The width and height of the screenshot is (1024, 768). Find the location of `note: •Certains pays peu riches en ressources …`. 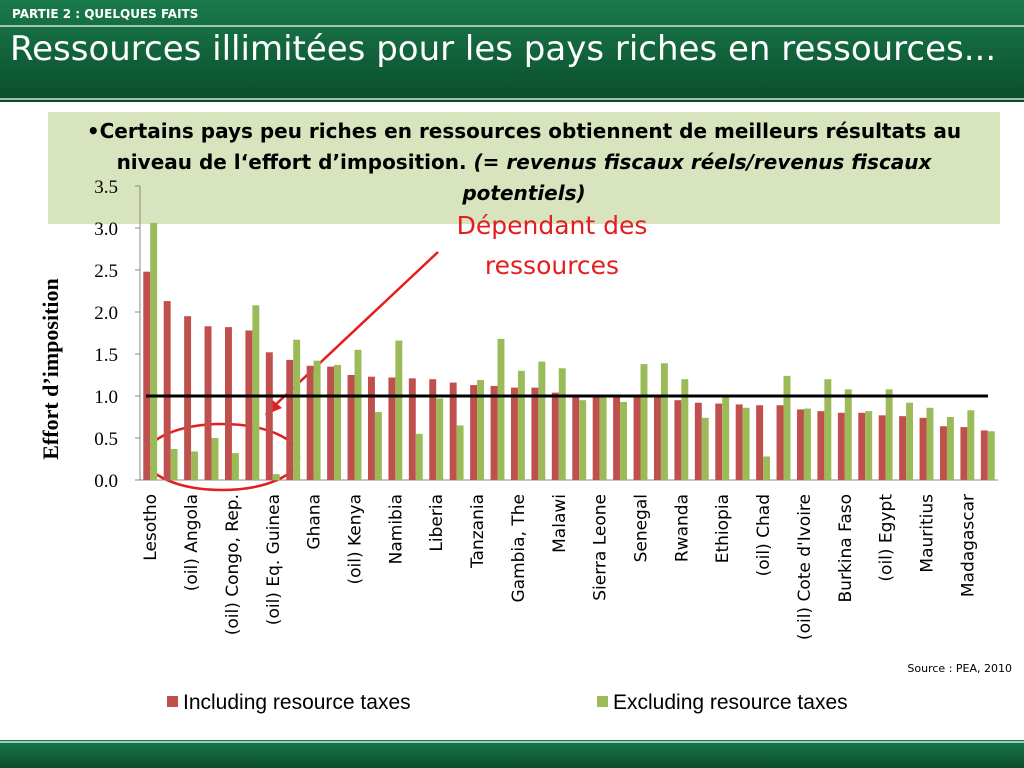

note: •Certains pays peu riches en ressources … is located at coordinates (524, 162).